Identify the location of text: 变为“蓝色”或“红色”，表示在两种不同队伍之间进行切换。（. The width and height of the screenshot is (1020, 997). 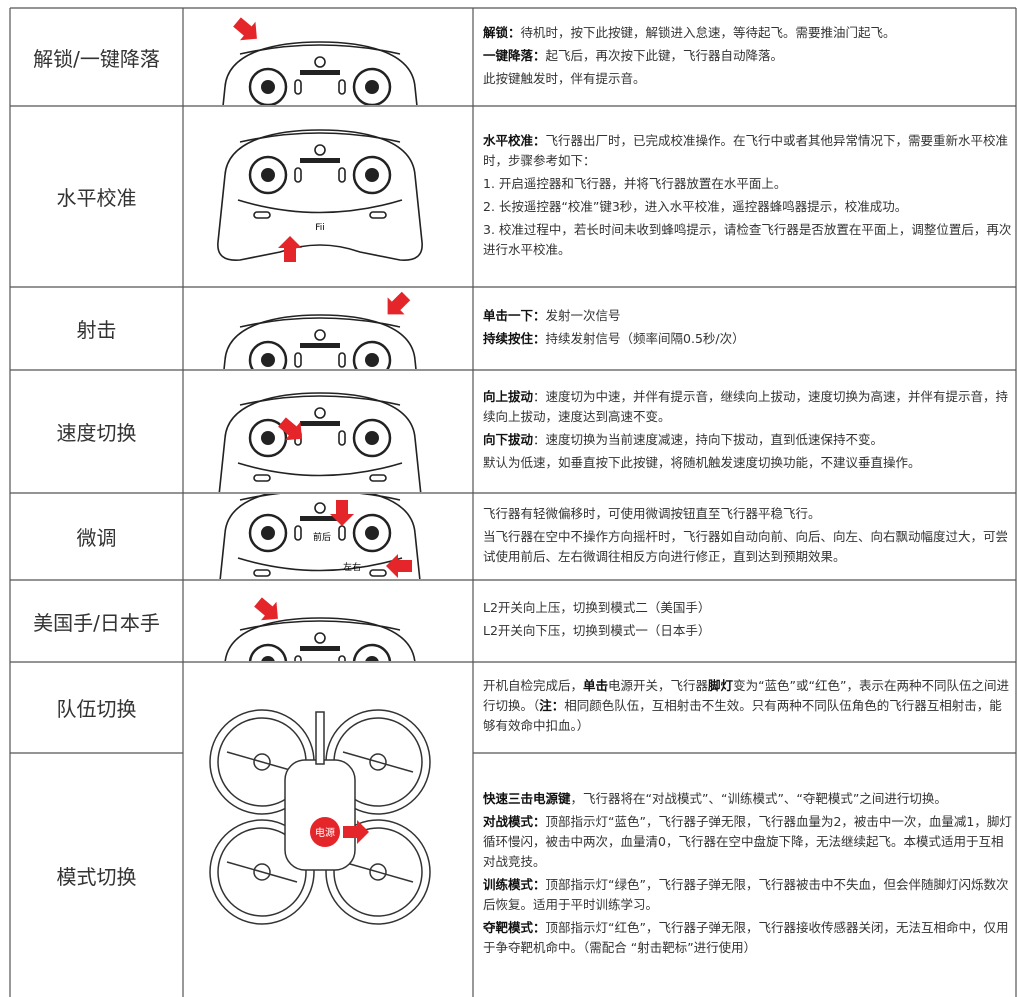
(746, 695).